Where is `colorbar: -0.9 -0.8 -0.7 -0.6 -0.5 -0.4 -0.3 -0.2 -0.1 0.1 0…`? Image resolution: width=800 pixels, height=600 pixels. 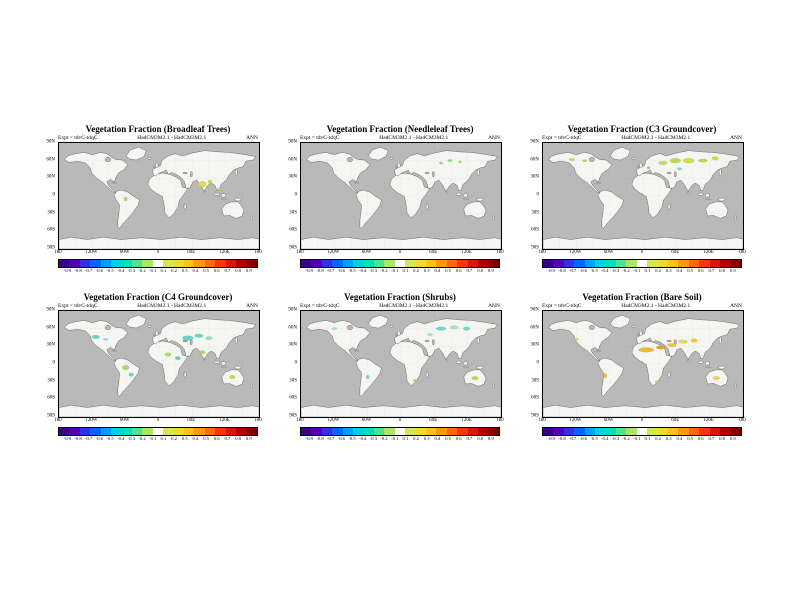
colorbar: -0.9 -0.8 -0.7 -0.6 -0.5 -0.4 -0.3 -0.2 -0.1 0.1 0… is located at coordinates (642, 434).